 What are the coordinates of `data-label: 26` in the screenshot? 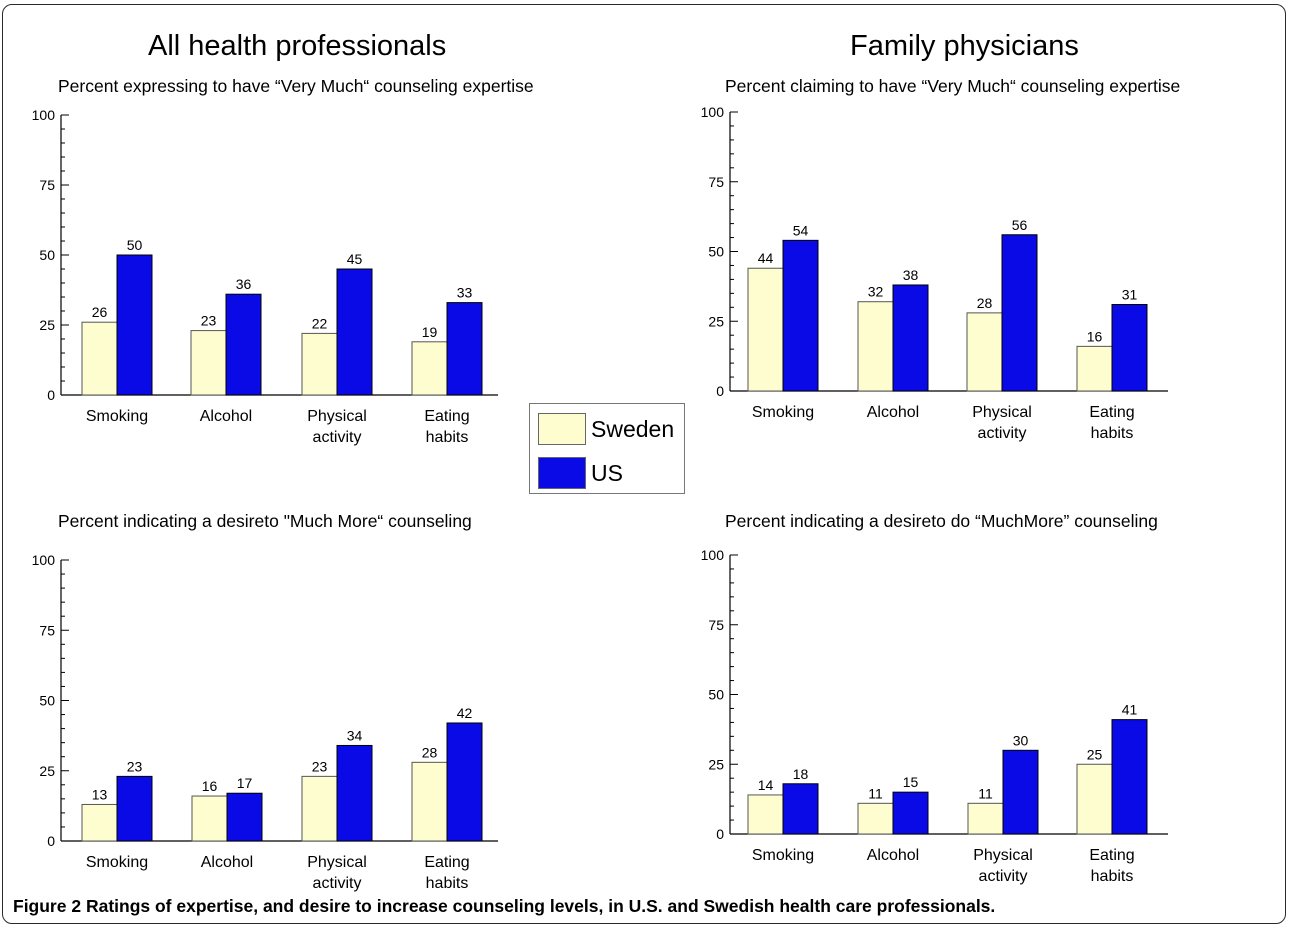 It's located at (100, 312).